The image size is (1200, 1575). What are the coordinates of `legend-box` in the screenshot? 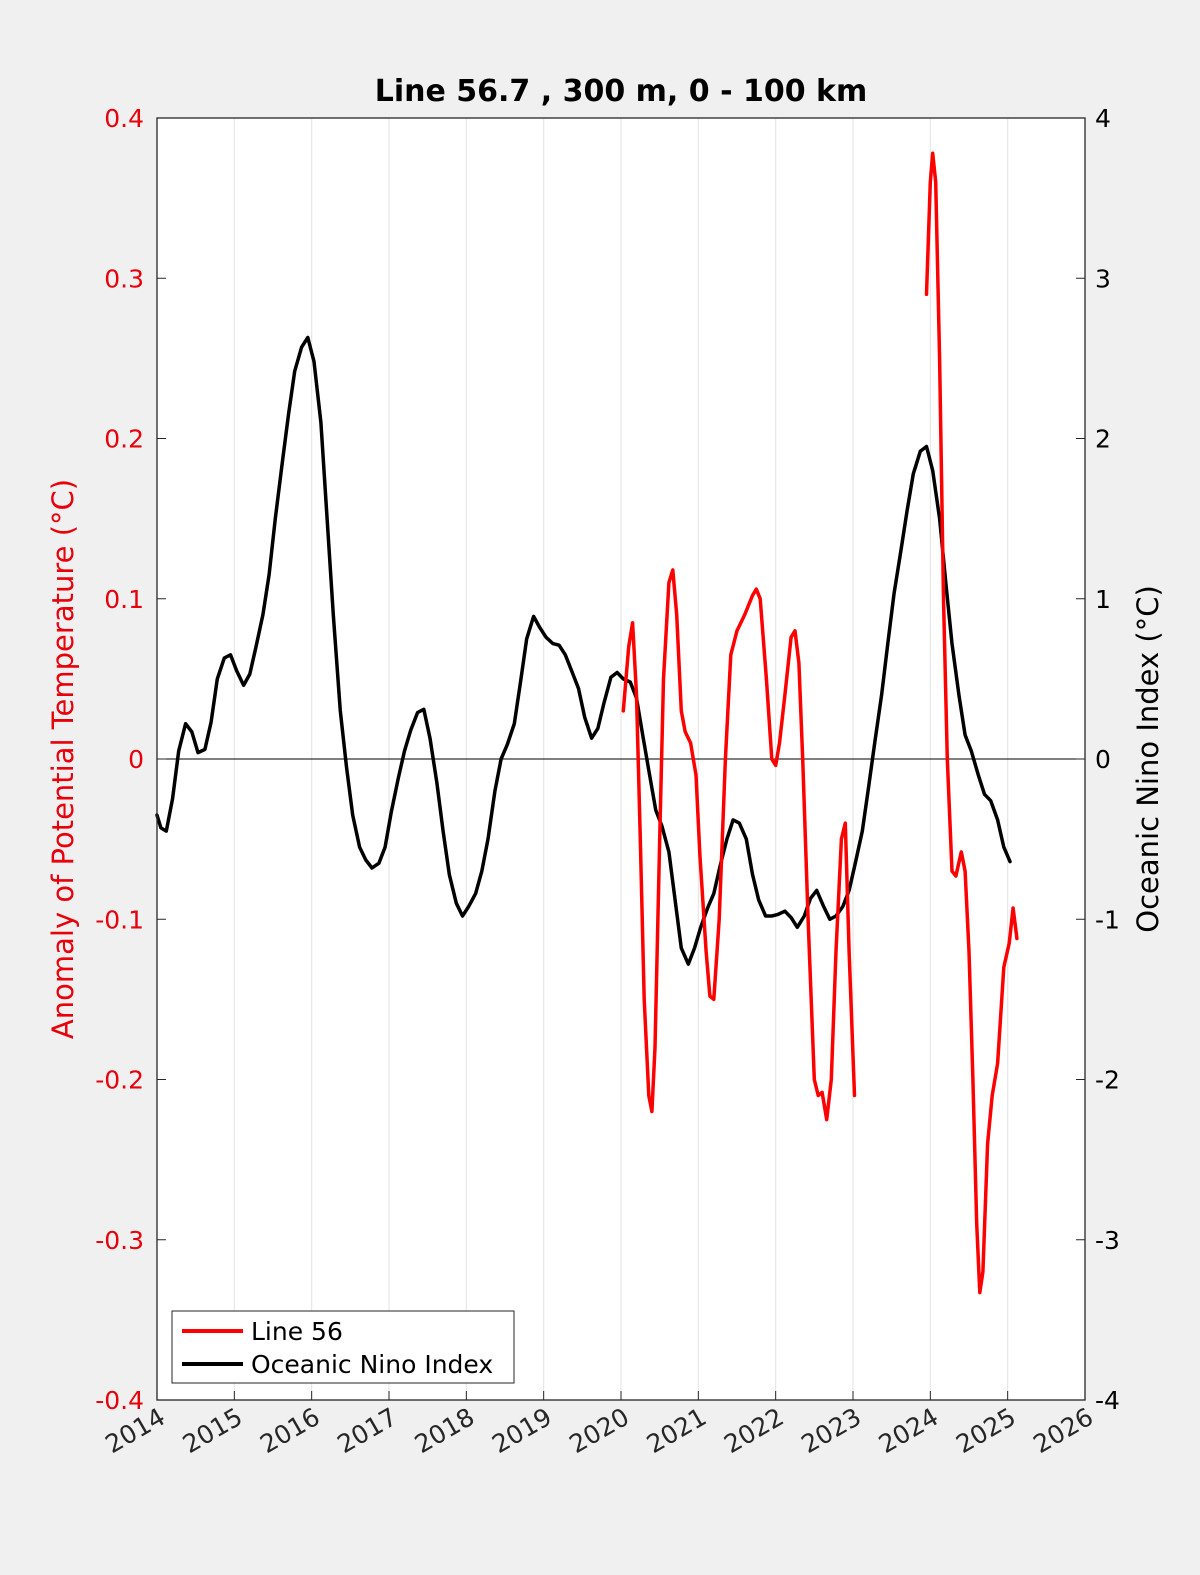 It's located at (343, 1347).